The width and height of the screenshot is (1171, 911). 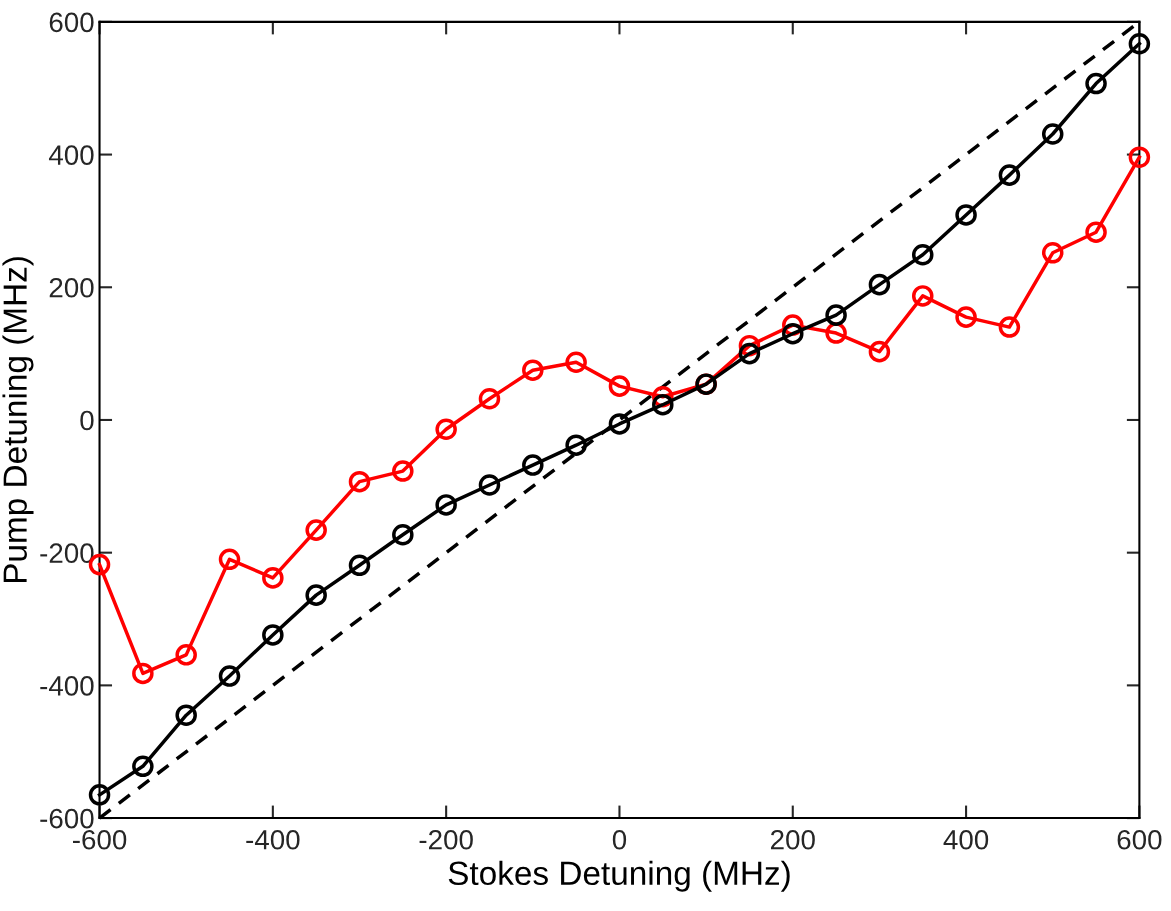 What do you see at coordinates (1139, 839) in the screenshot?
I see `x-tick-label: 600` at bounding box center [1139, 839].